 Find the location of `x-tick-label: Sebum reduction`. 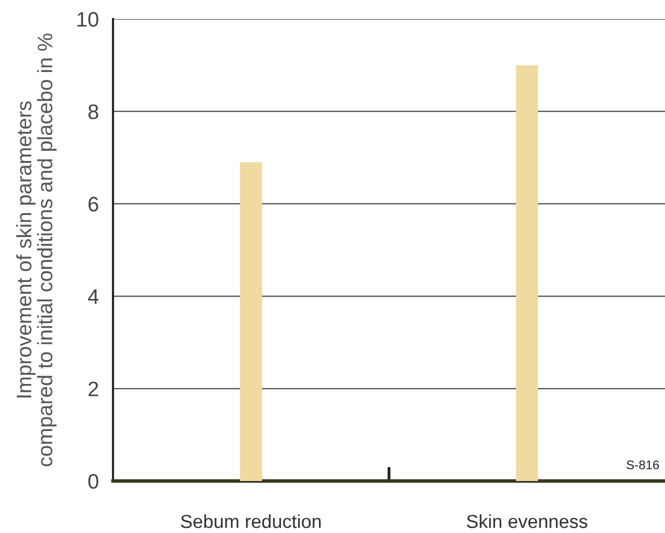

x-tick-label: Sebum reduction is located at coordinates (250, 521).